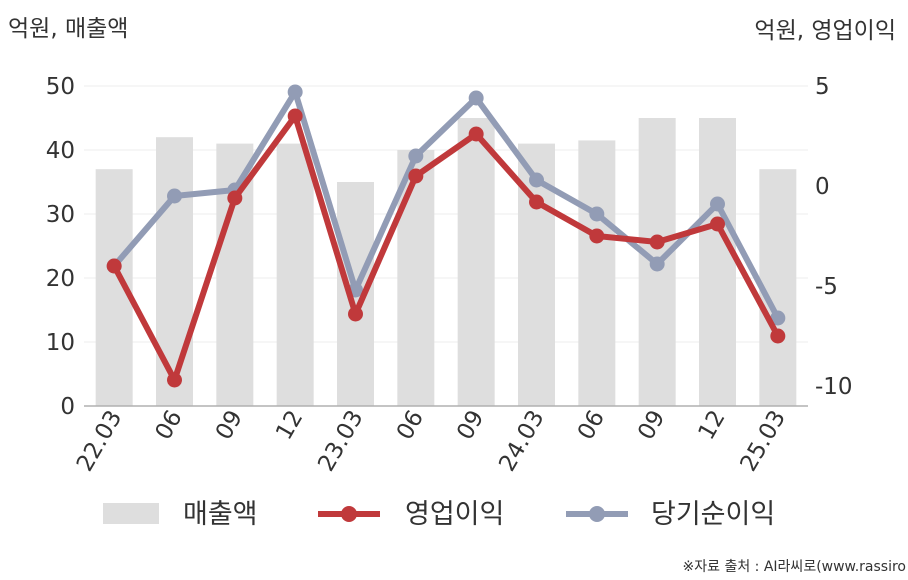  I want to click on legend: 매출액 영업이익 당기순이익, so click(439, 514).